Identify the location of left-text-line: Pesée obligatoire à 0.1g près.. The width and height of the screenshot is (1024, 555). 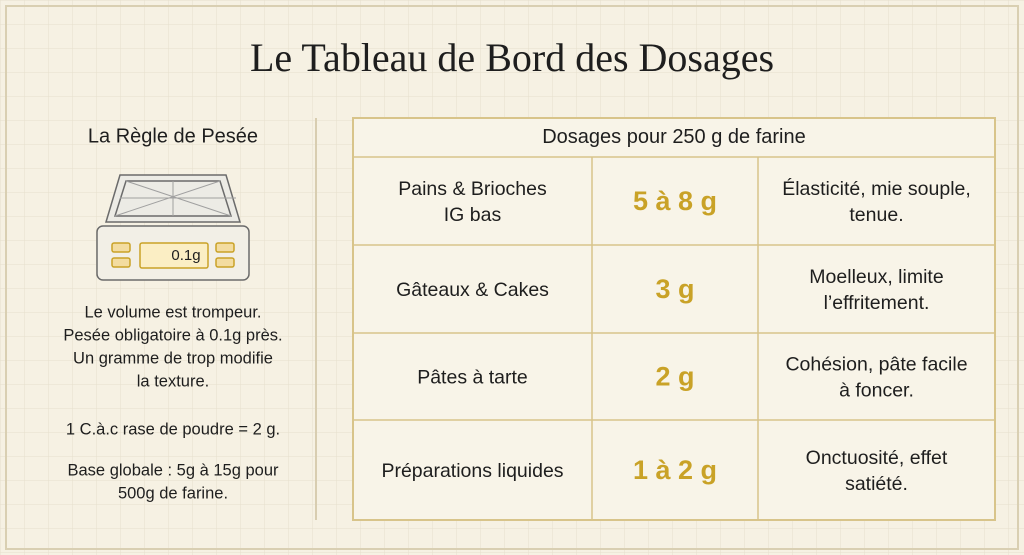
(172, 335).